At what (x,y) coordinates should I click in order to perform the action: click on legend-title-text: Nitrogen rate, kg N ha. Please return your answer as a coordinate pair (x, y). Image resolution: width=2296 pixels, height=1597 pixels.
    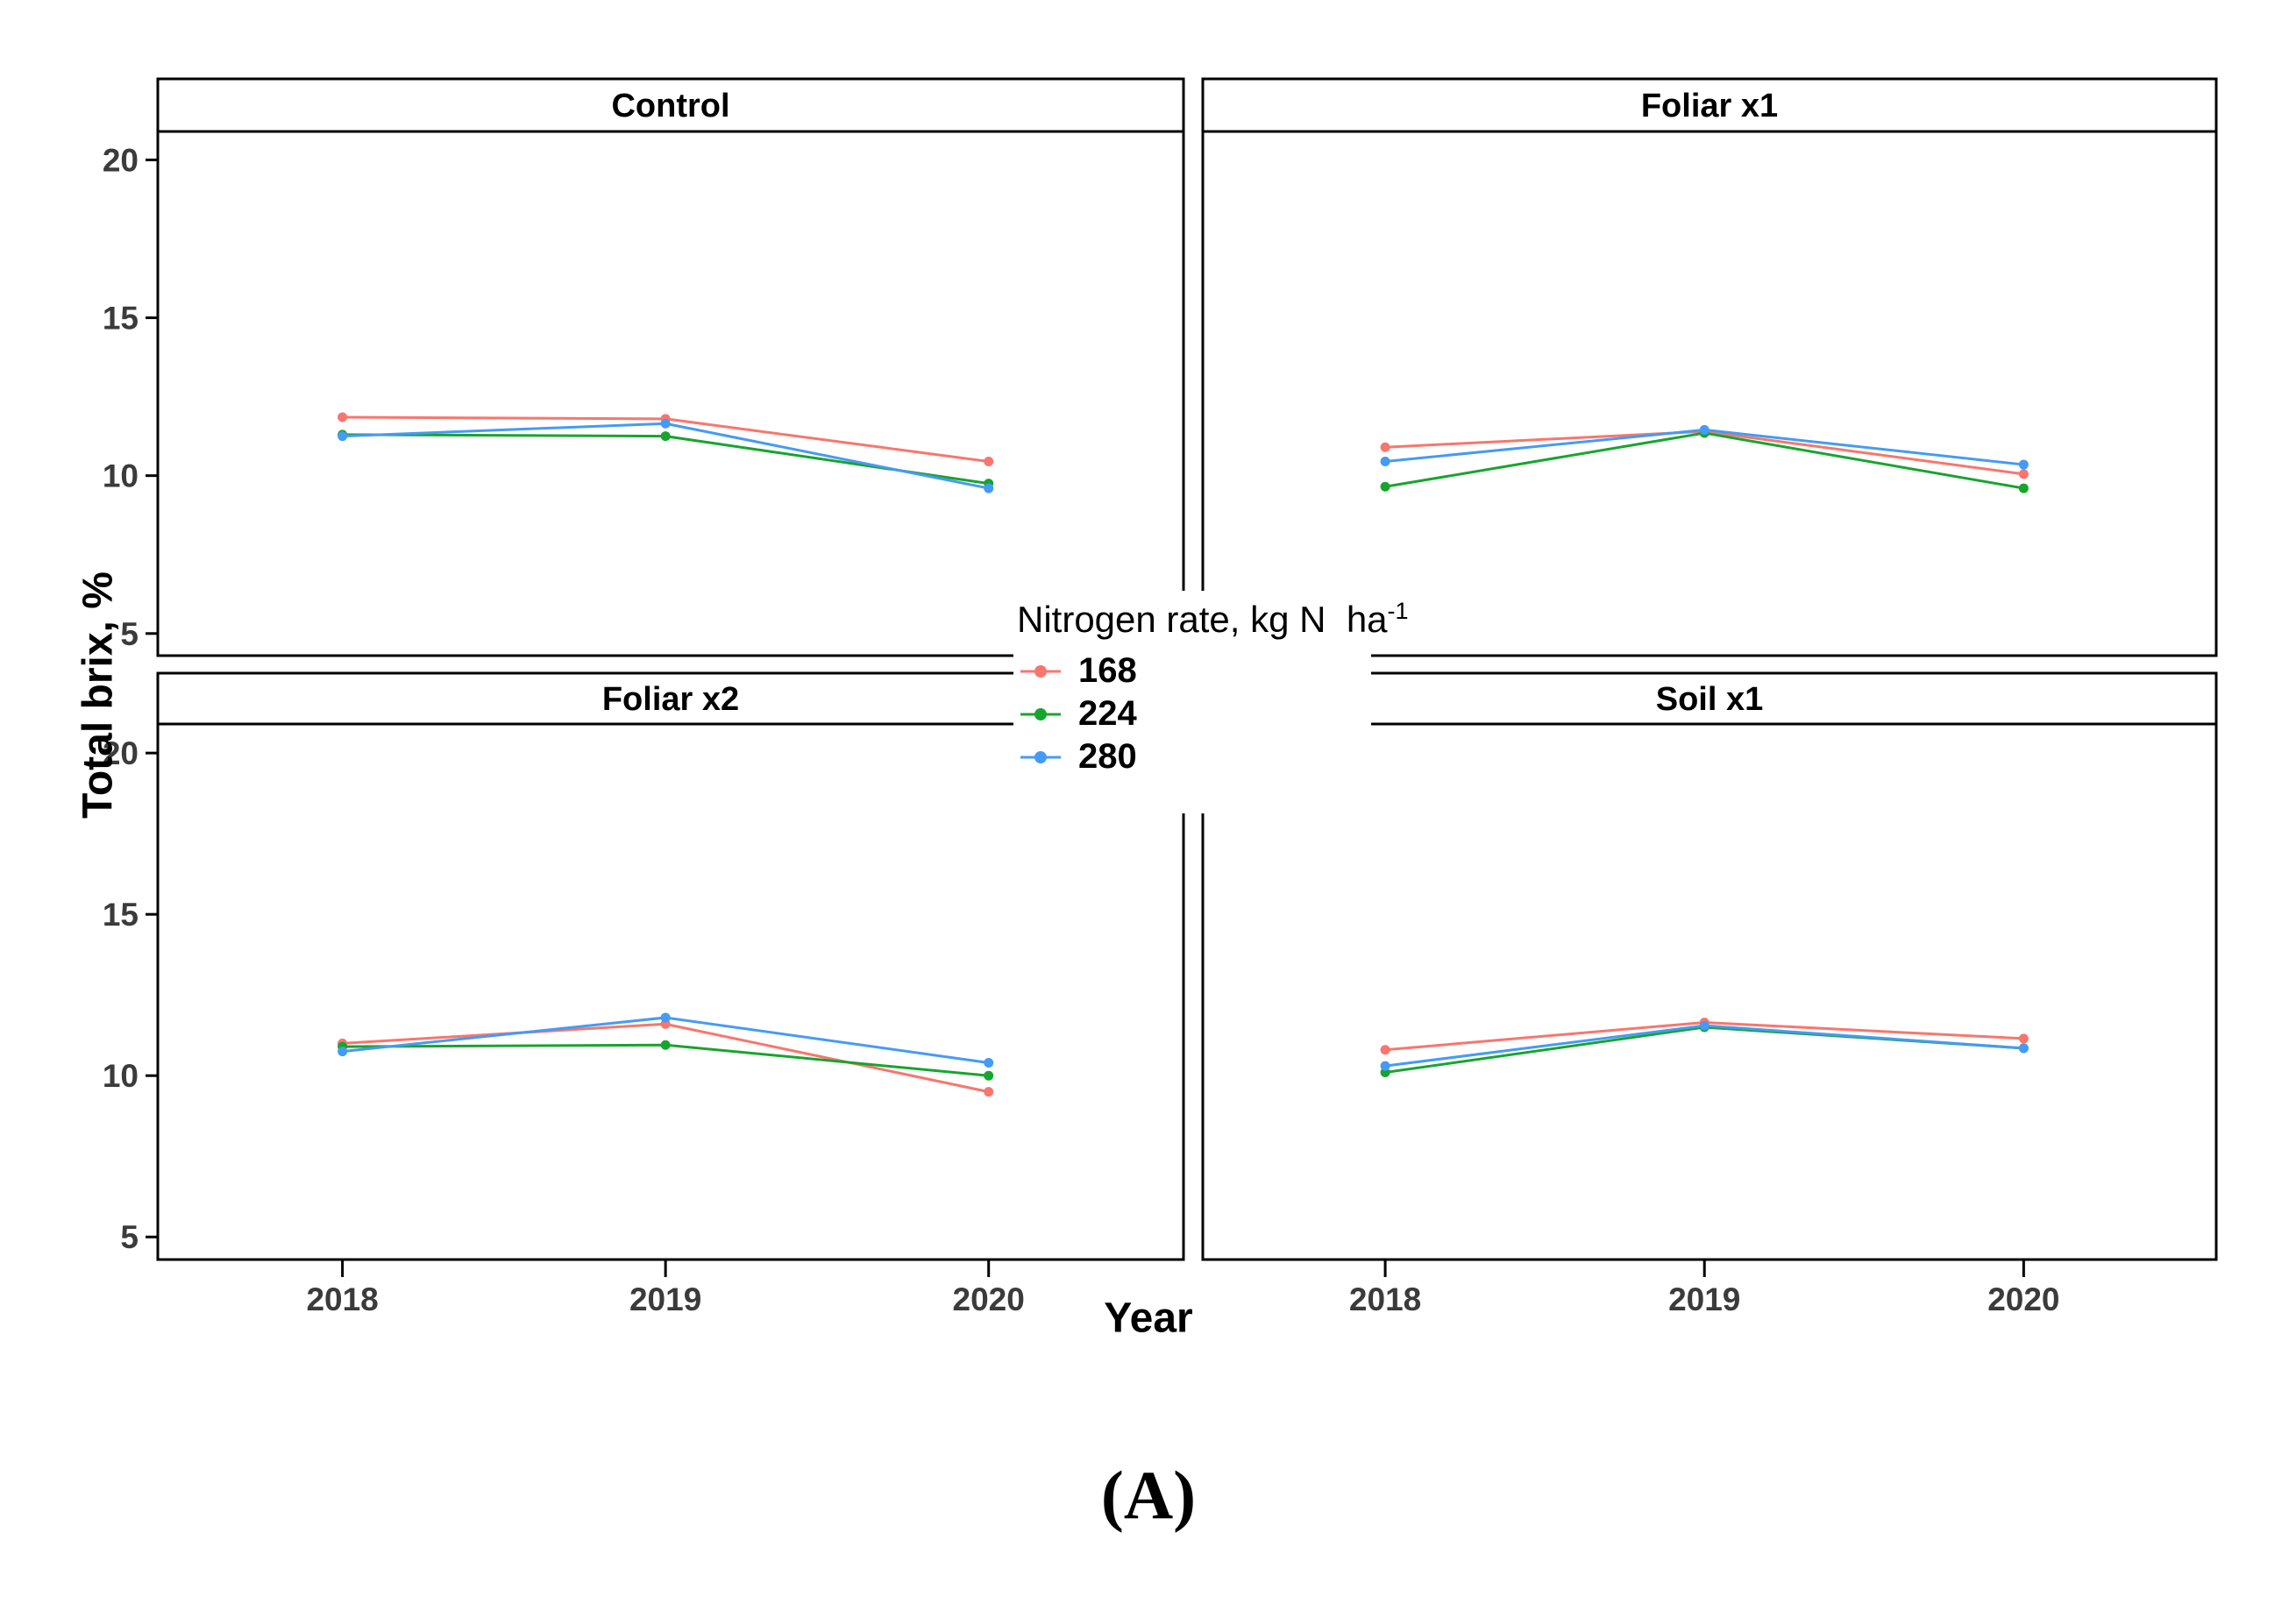
    Looking at the image, I should click on (1202, 619).